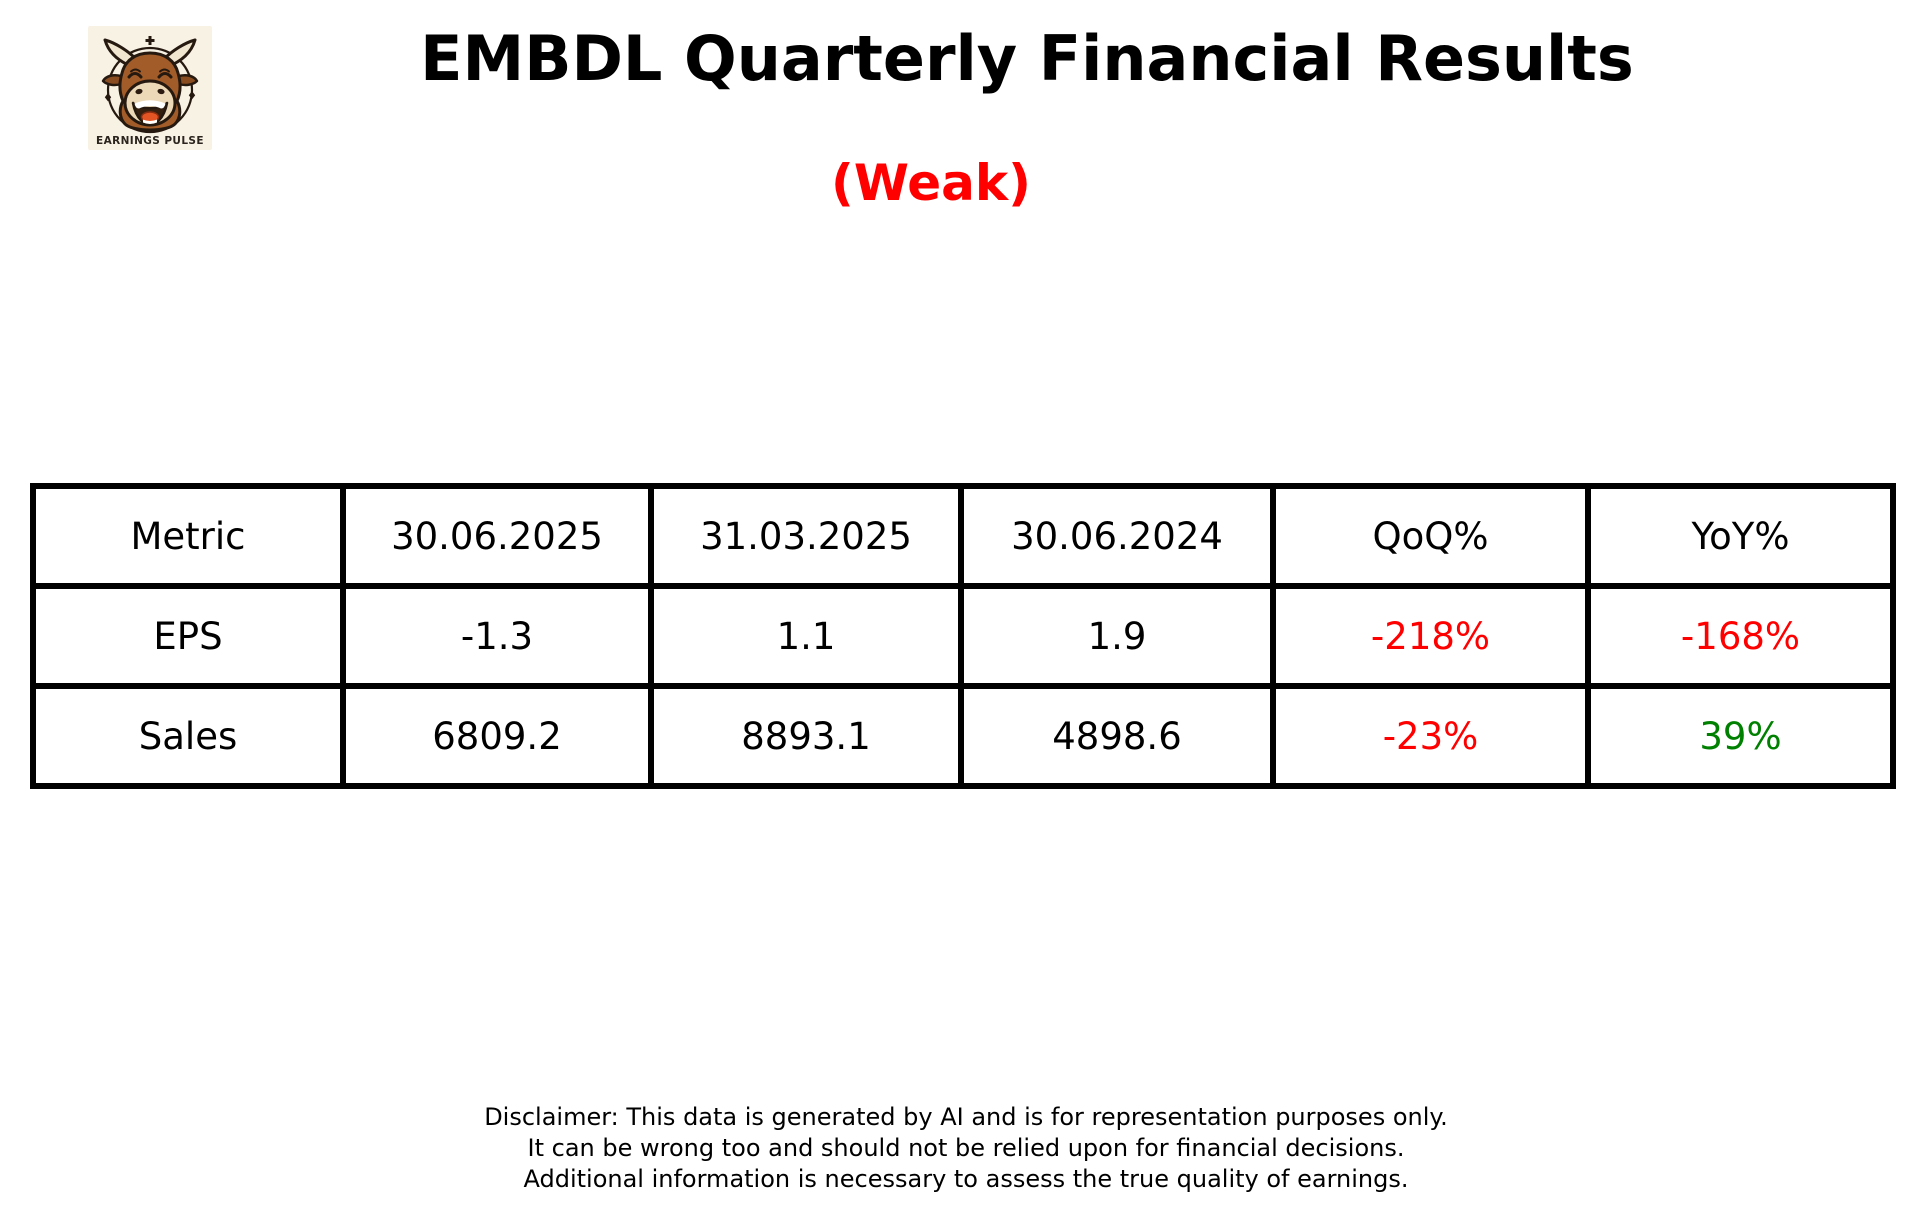  I want to click on eps-previous: 1.1, so click(806, 636).